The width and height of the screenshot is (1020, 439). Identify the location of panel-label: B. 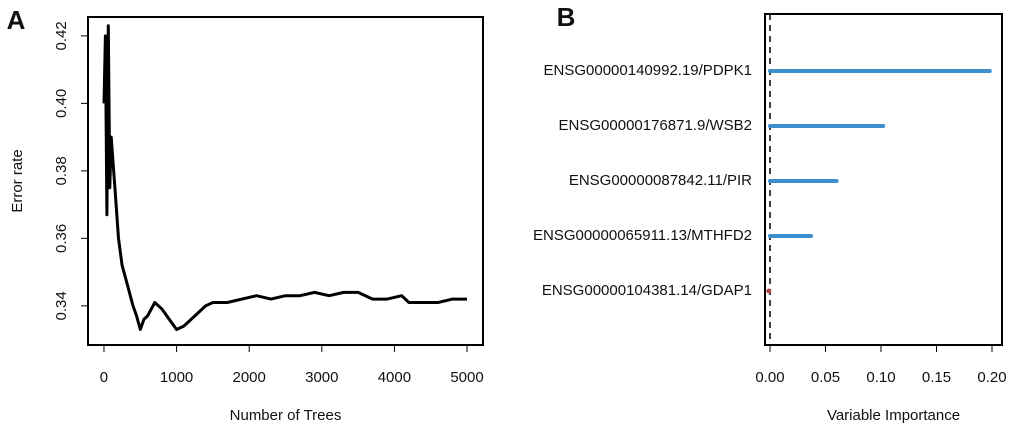
(566, 17).